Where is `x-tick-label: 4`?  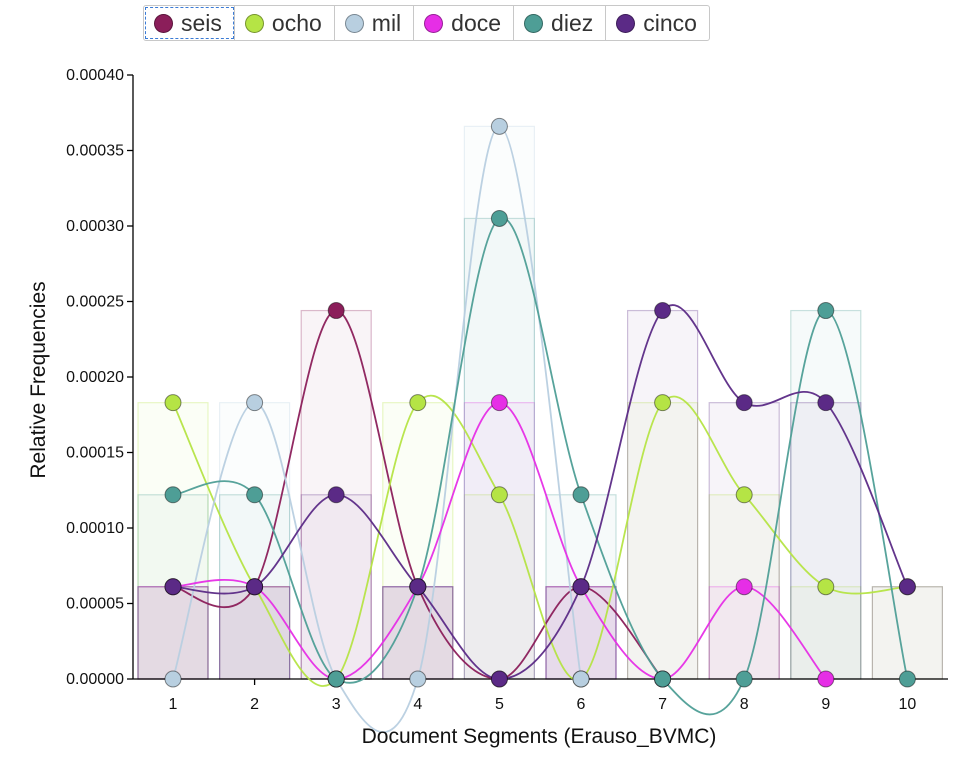 x-tick-label: 4 is located at coordinates (417, 704).